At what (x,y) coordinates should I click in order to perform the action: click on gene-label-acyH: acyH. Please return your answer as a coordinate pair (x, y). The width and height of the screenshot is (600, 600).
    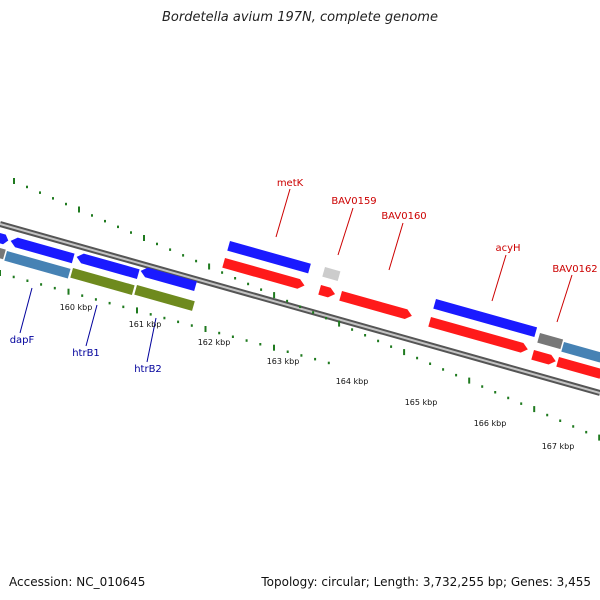
    Looking at the image, I should click on (507, 248).